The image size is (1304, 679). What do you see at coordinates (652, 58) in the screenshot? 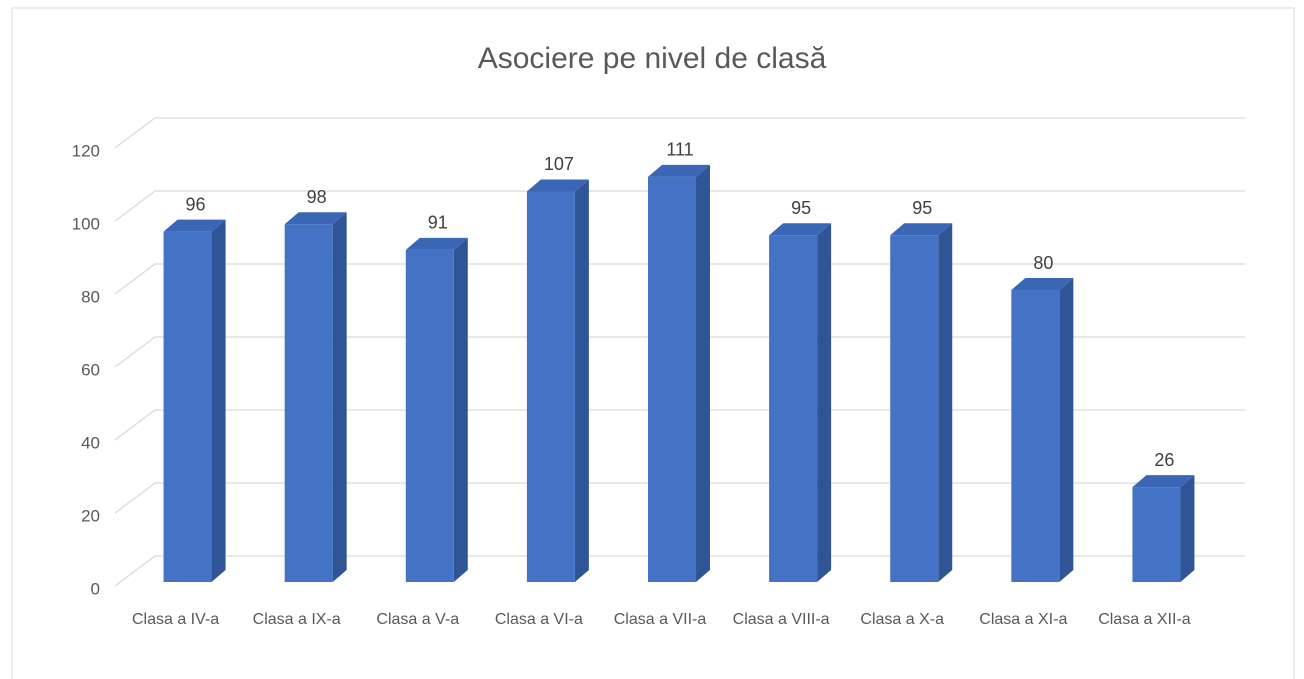
I see `chart-title: Asociere pe nivel de clasă` at bounding box center [652, 58].